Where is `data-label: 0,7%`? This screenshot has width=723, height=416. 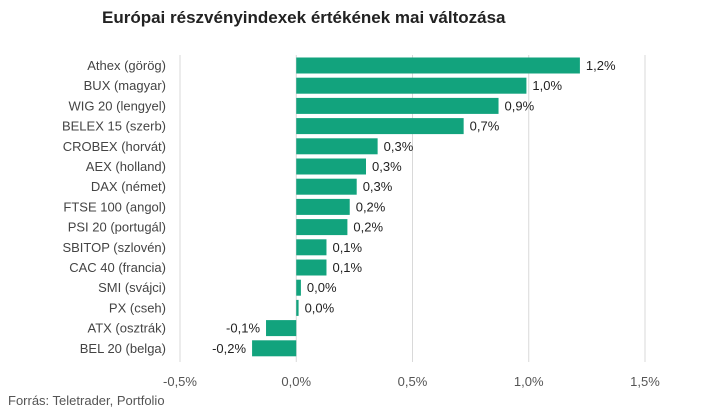
data-label: 0,7% is located at coordinates (485, 126).